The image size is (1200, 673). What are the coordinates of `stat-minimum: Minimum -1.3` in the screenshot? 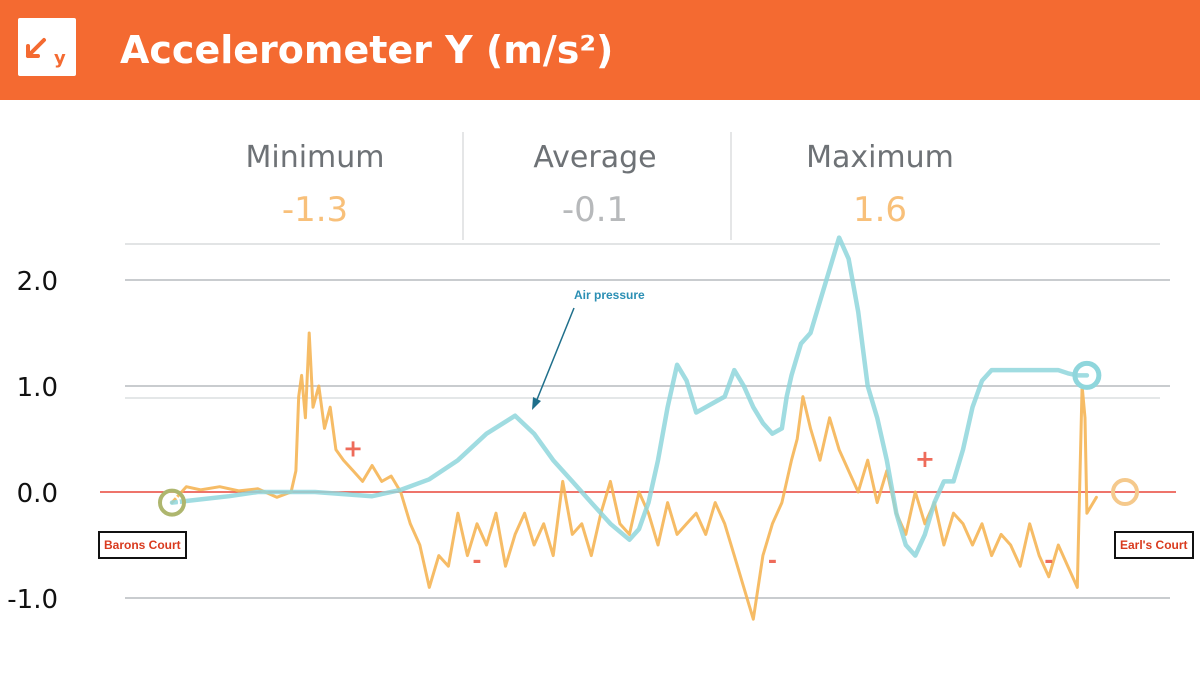 It's located at (315, 185).